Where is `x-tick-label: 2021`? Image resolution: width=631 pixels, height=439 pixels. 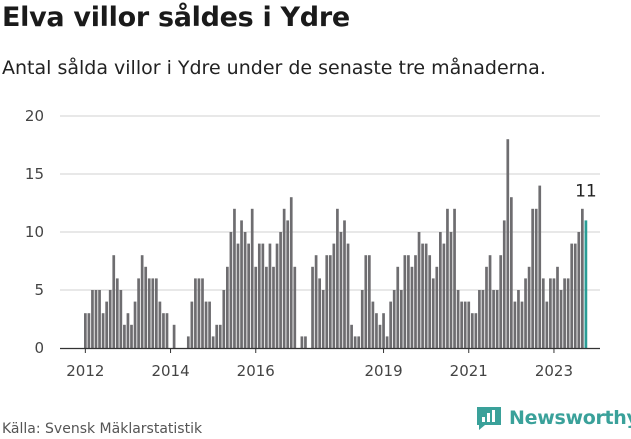
x-tick-label: 2021 is located at coordinates (469, 371).